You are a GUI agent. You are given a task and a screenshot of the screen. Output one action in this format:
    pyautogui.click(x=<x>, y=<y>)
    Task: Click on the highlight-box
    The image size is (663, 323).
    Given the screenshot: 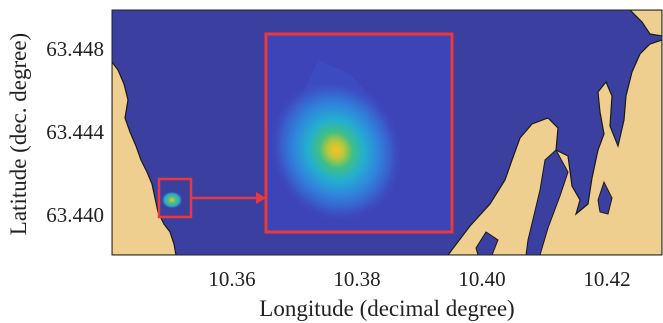 What is the action you would take?
    pyautogui.click(x=175, y=198)
    